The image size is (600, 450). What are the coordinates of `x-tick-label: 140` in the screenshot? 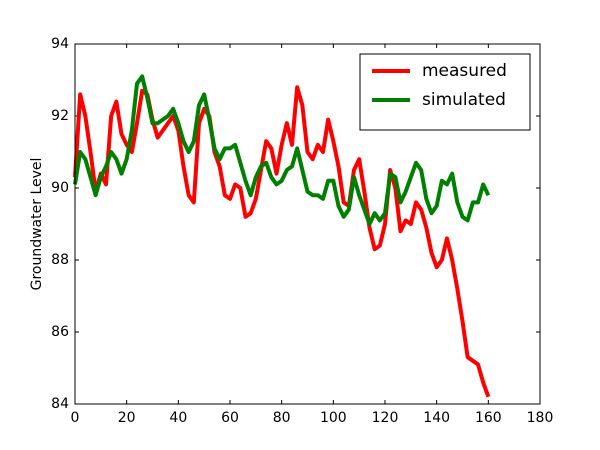 It's located at (436, 418).